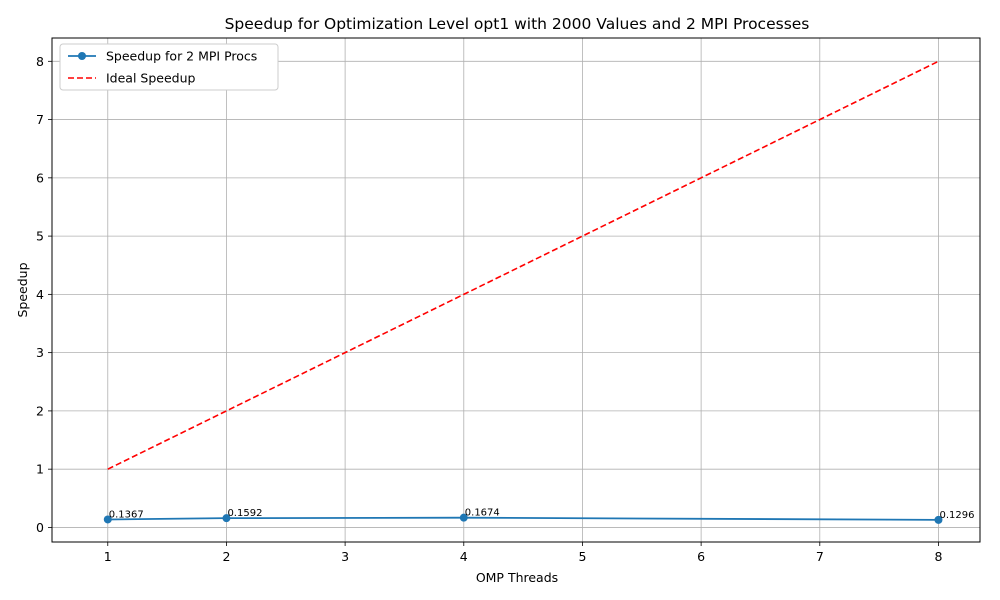  I want to click on x-tick-label: 4, so click(464, 556).